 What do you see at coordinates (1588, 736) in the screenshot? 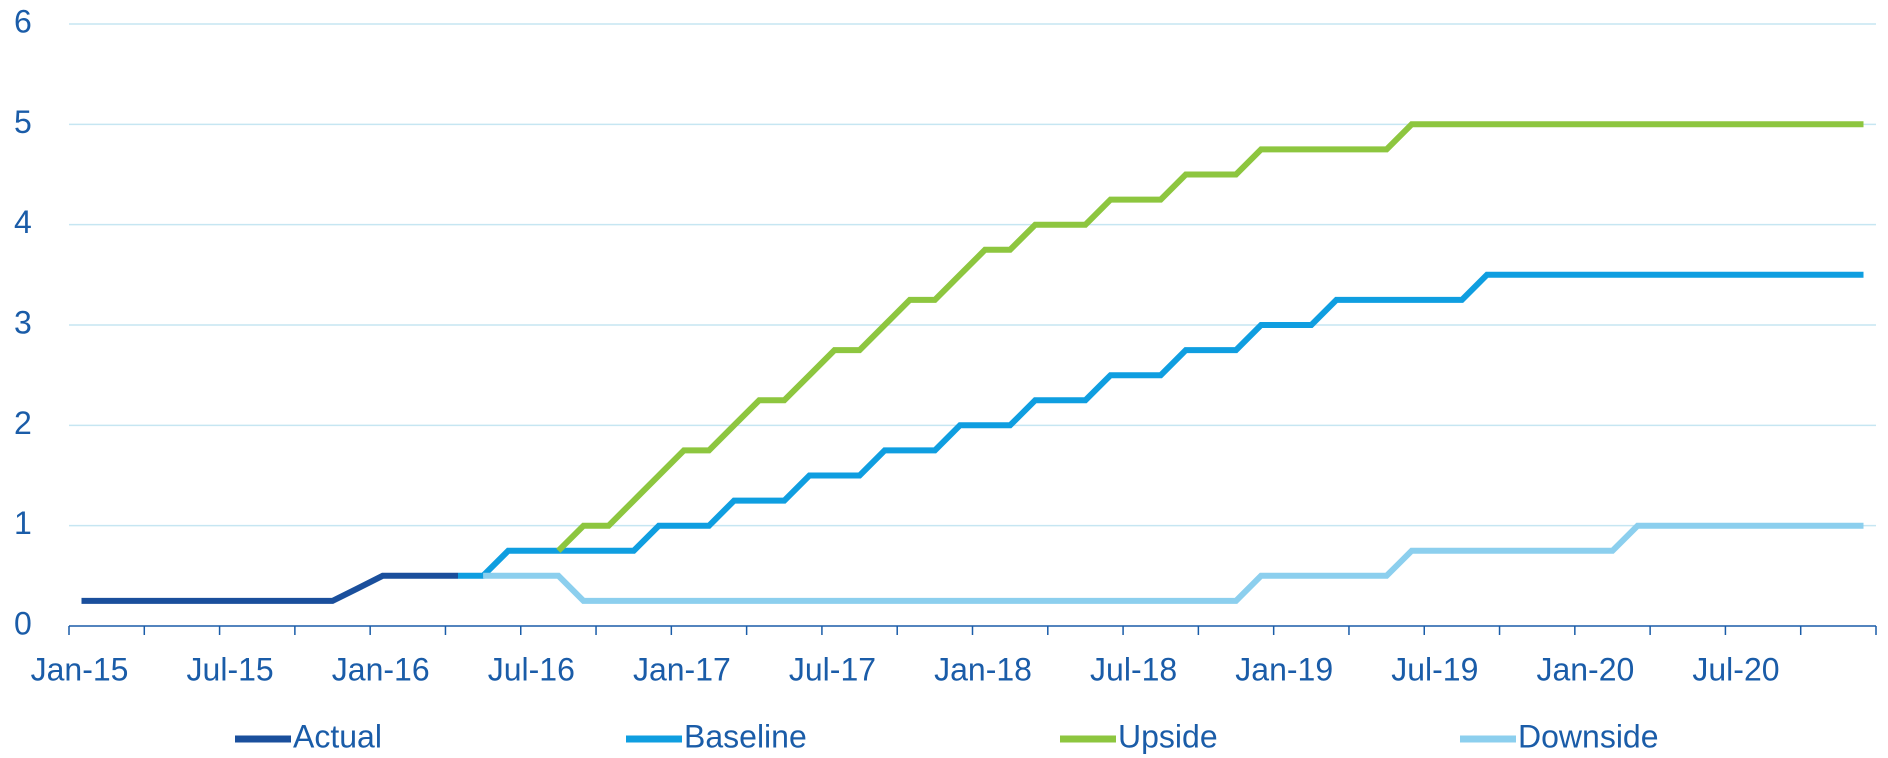
I see `legend-label: Downside` at bounding box center [1588, 736].